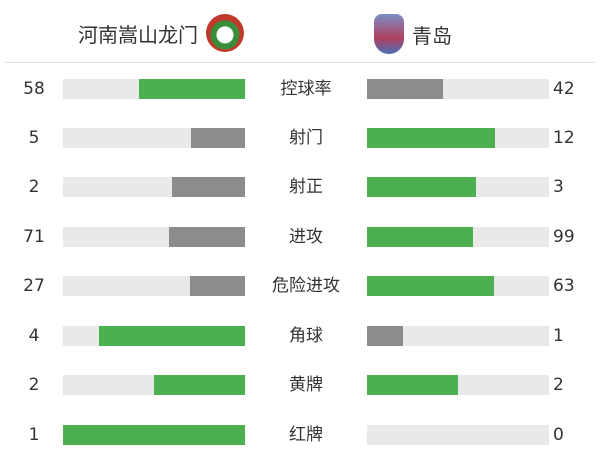  Describe the element at coordinates (34, 138) in the screenshot. I see `home-stat-value: 5` at that location.